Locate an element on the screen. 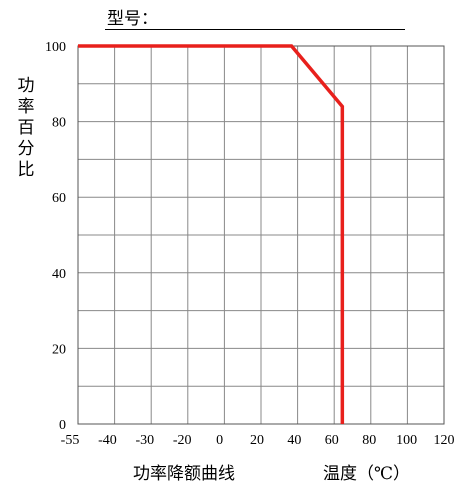  model-label: 型号： is located at coordinates (132, 19).